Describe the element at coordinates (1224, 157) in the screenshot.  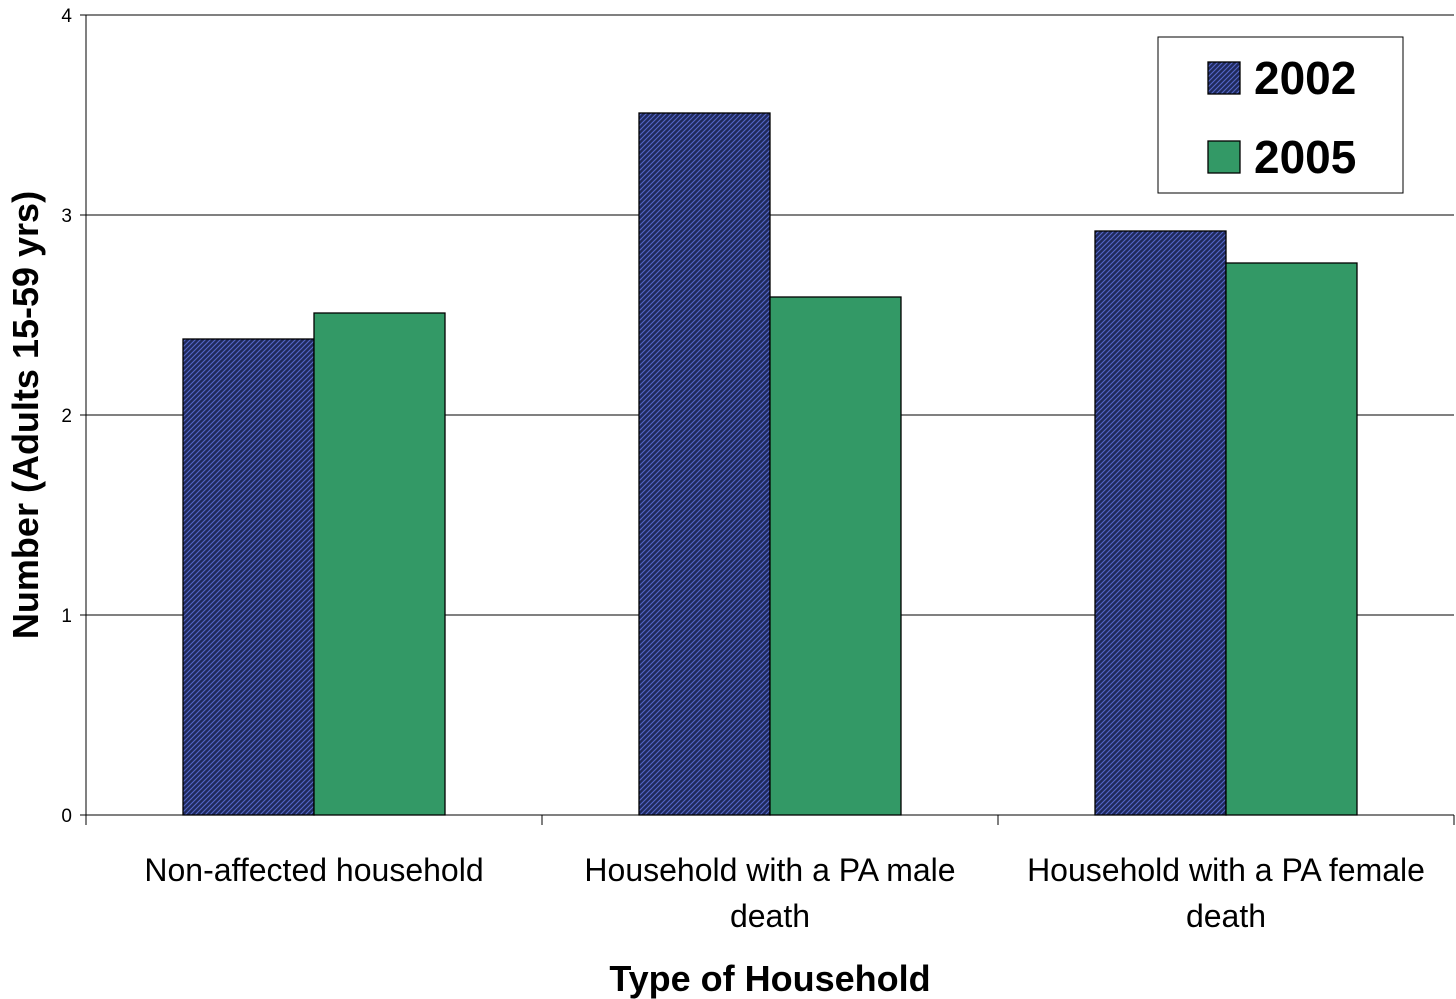
I see `legend-swatch-2005` at that location.